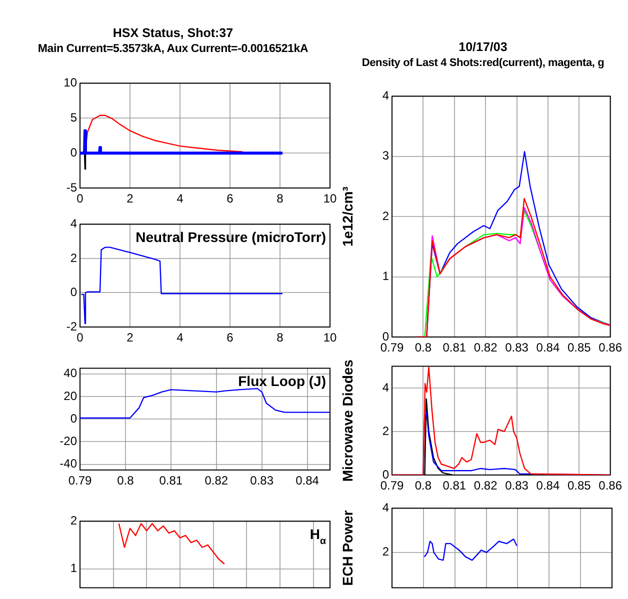  I want to click on chart-title: 10/17/03, so click(483, 47).